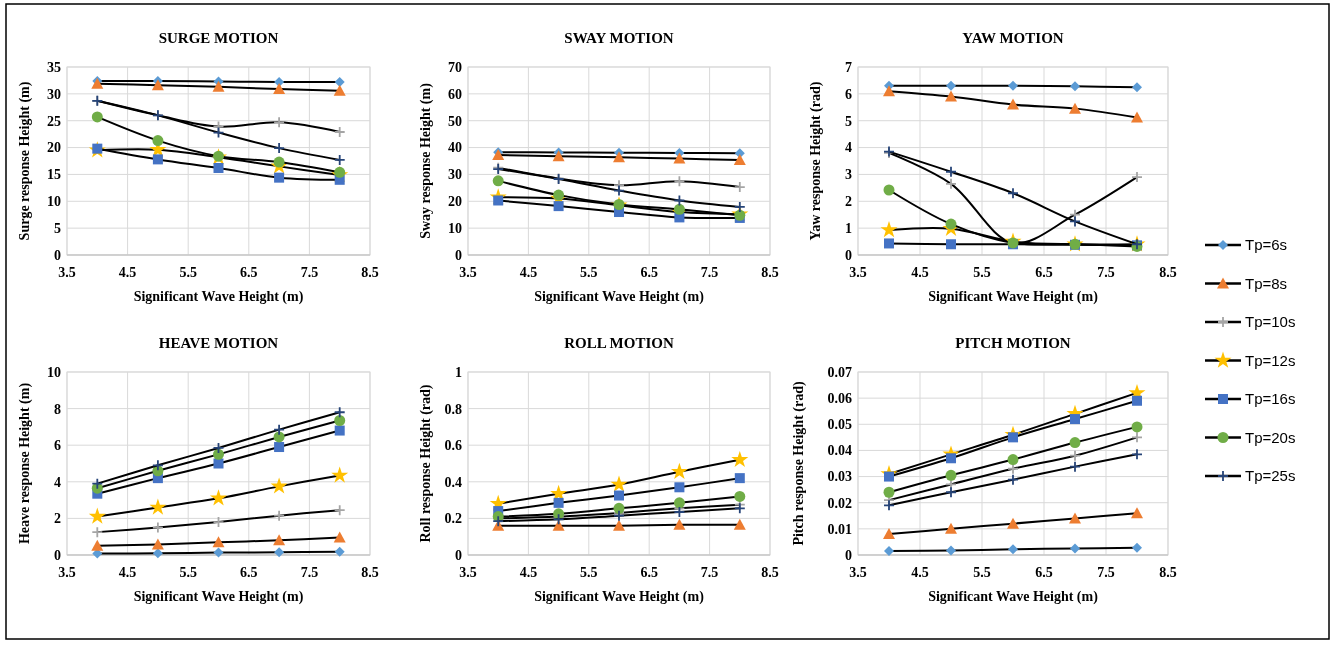 This screenshot has width=1335, height=645. I want to click on y-tick-label: 25, so click(54, 121).